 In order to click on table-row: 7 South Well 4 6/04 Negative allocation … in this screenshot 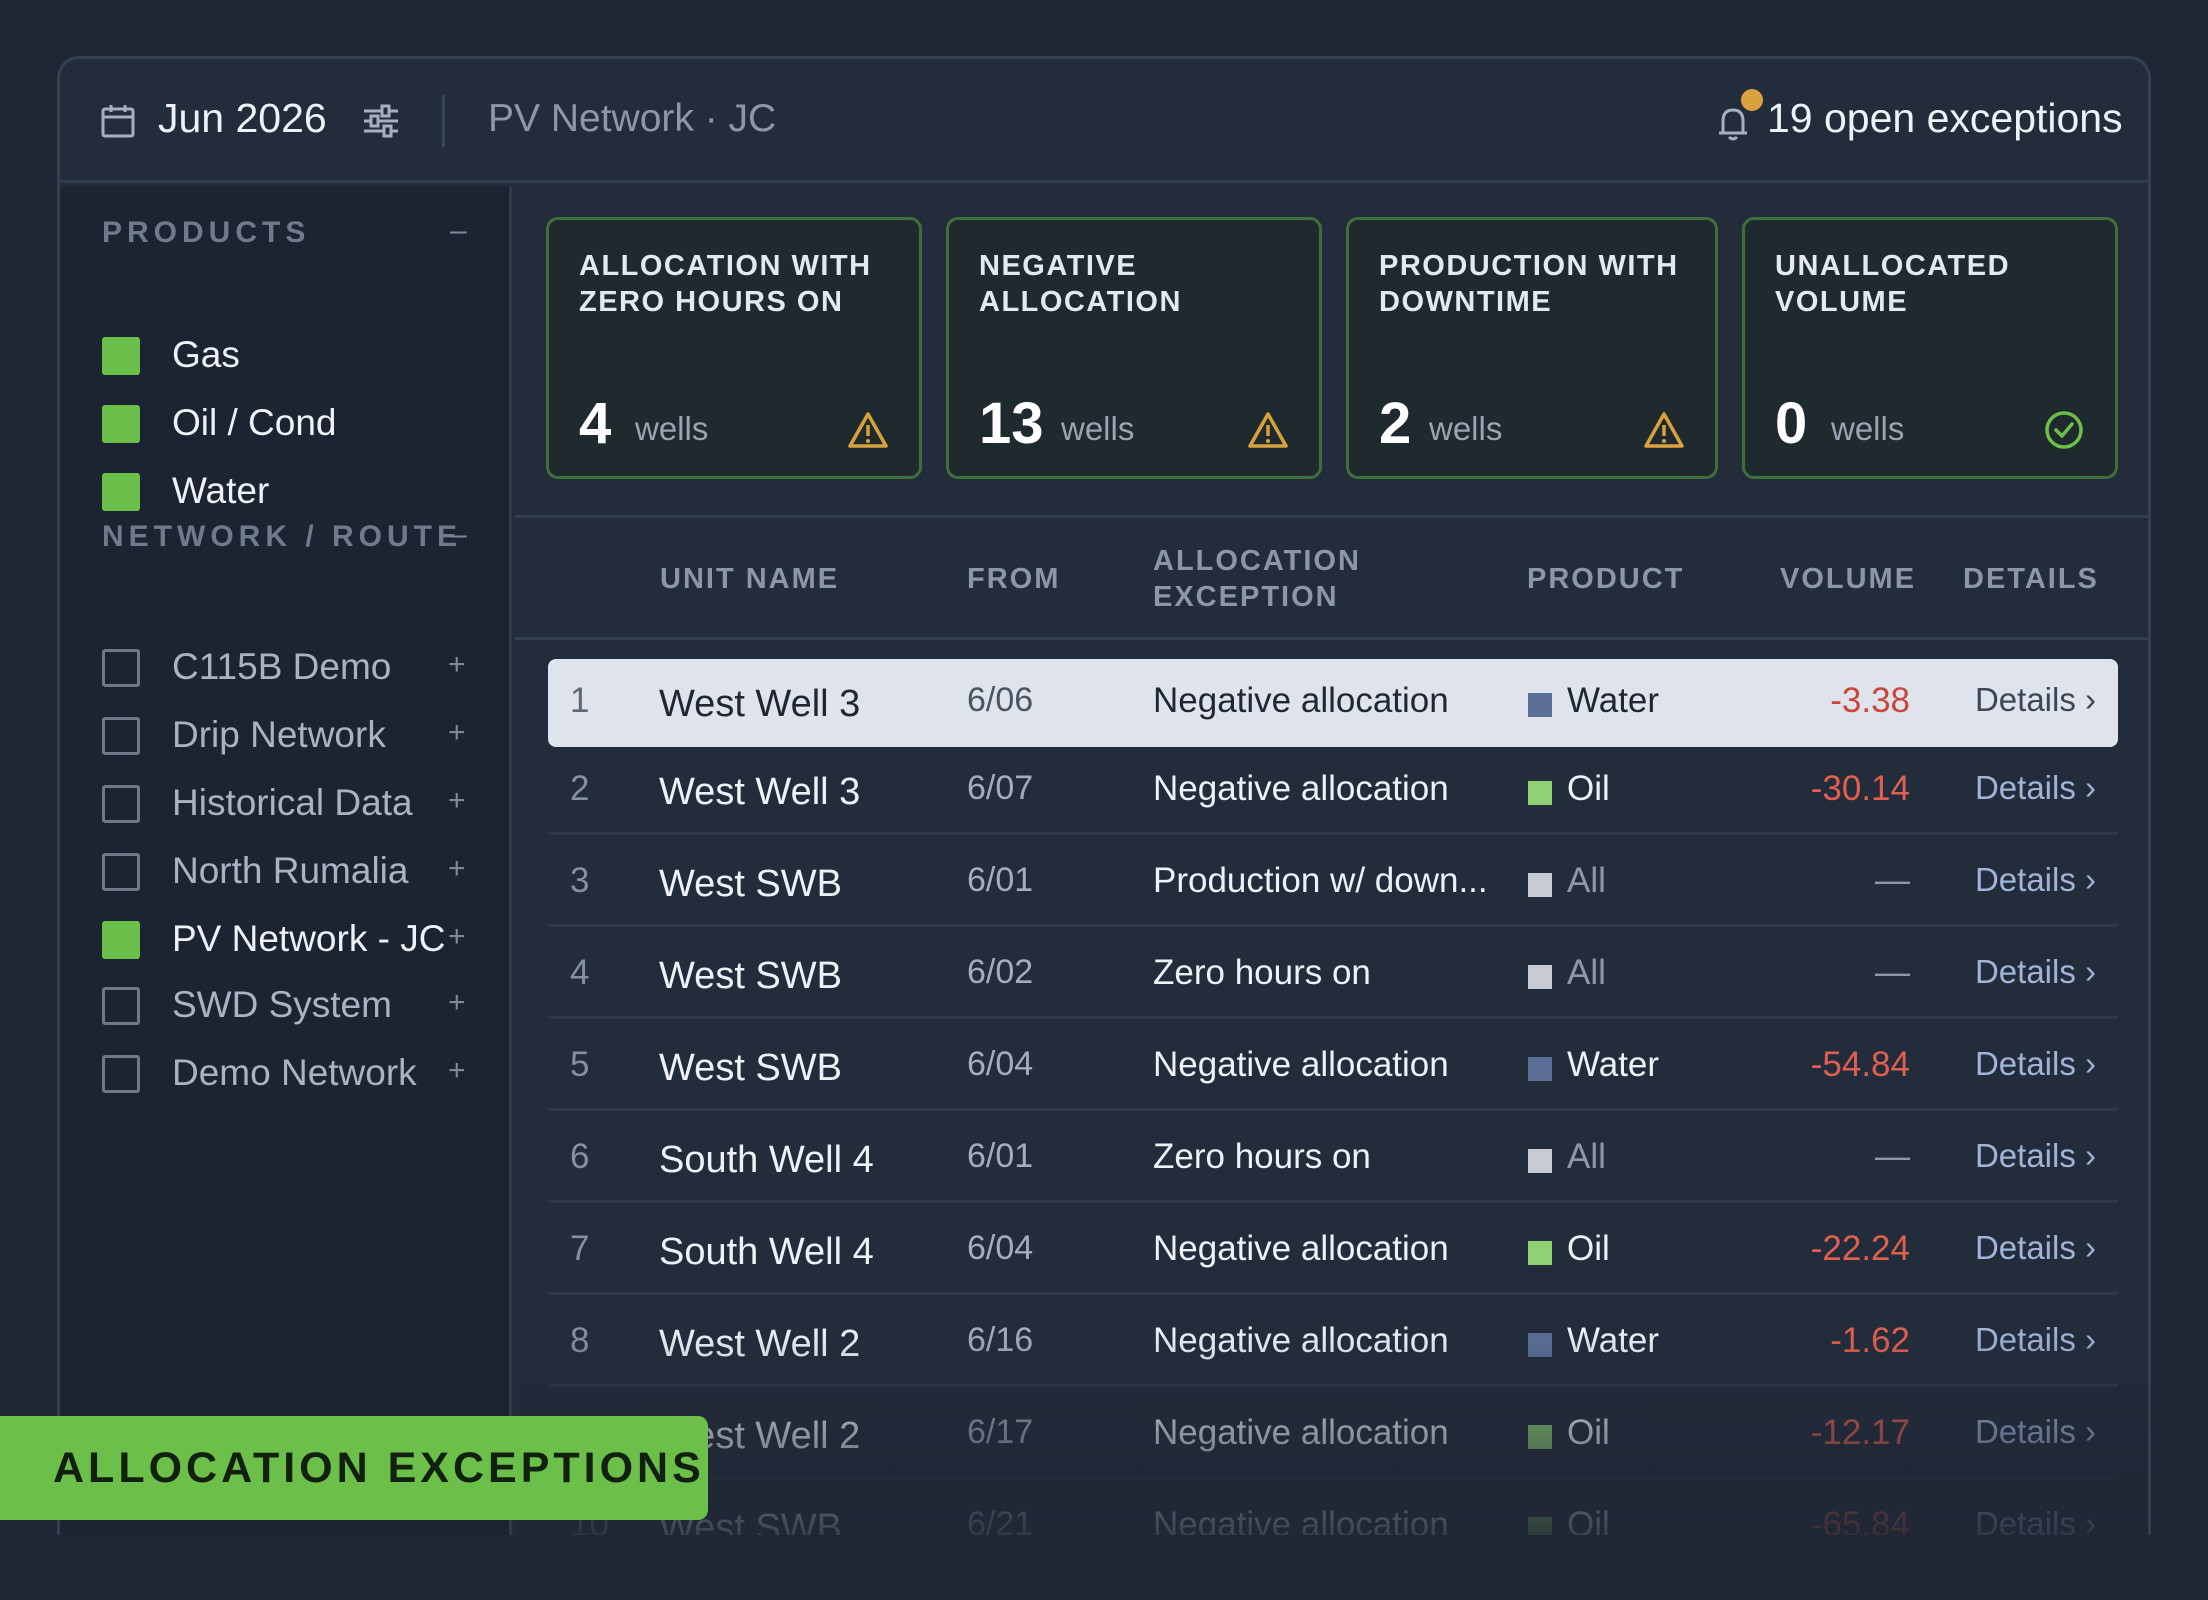, I will do `click(1333, 1251)`.